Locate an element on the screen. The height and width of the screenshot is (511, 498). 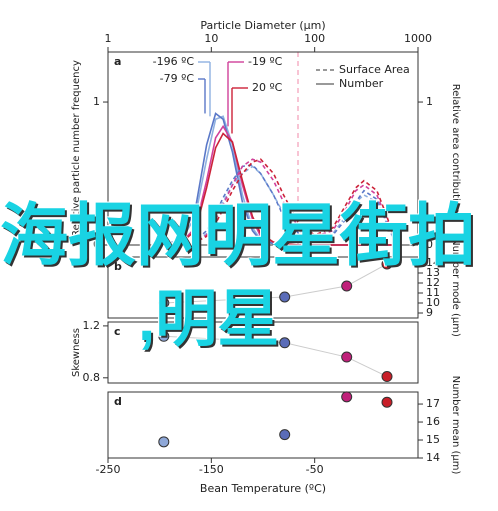
y2-tick-label: 15 is located at coordinates (433, 439).